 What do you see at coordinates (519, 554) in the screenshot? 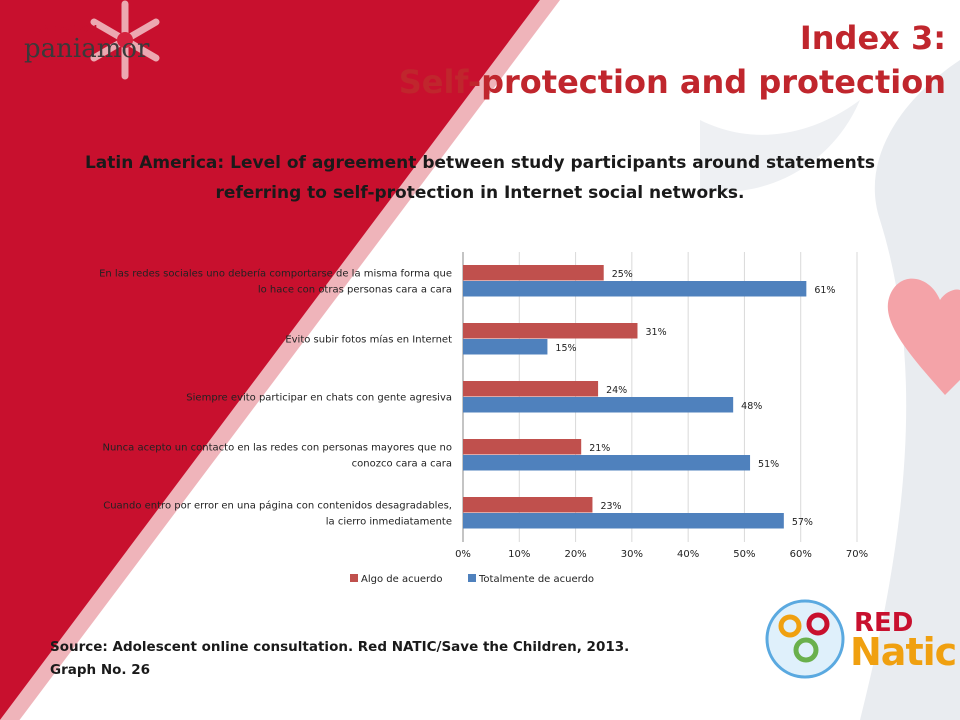
I see `x-tick-label: 10%` at bounding box center [519, 554].